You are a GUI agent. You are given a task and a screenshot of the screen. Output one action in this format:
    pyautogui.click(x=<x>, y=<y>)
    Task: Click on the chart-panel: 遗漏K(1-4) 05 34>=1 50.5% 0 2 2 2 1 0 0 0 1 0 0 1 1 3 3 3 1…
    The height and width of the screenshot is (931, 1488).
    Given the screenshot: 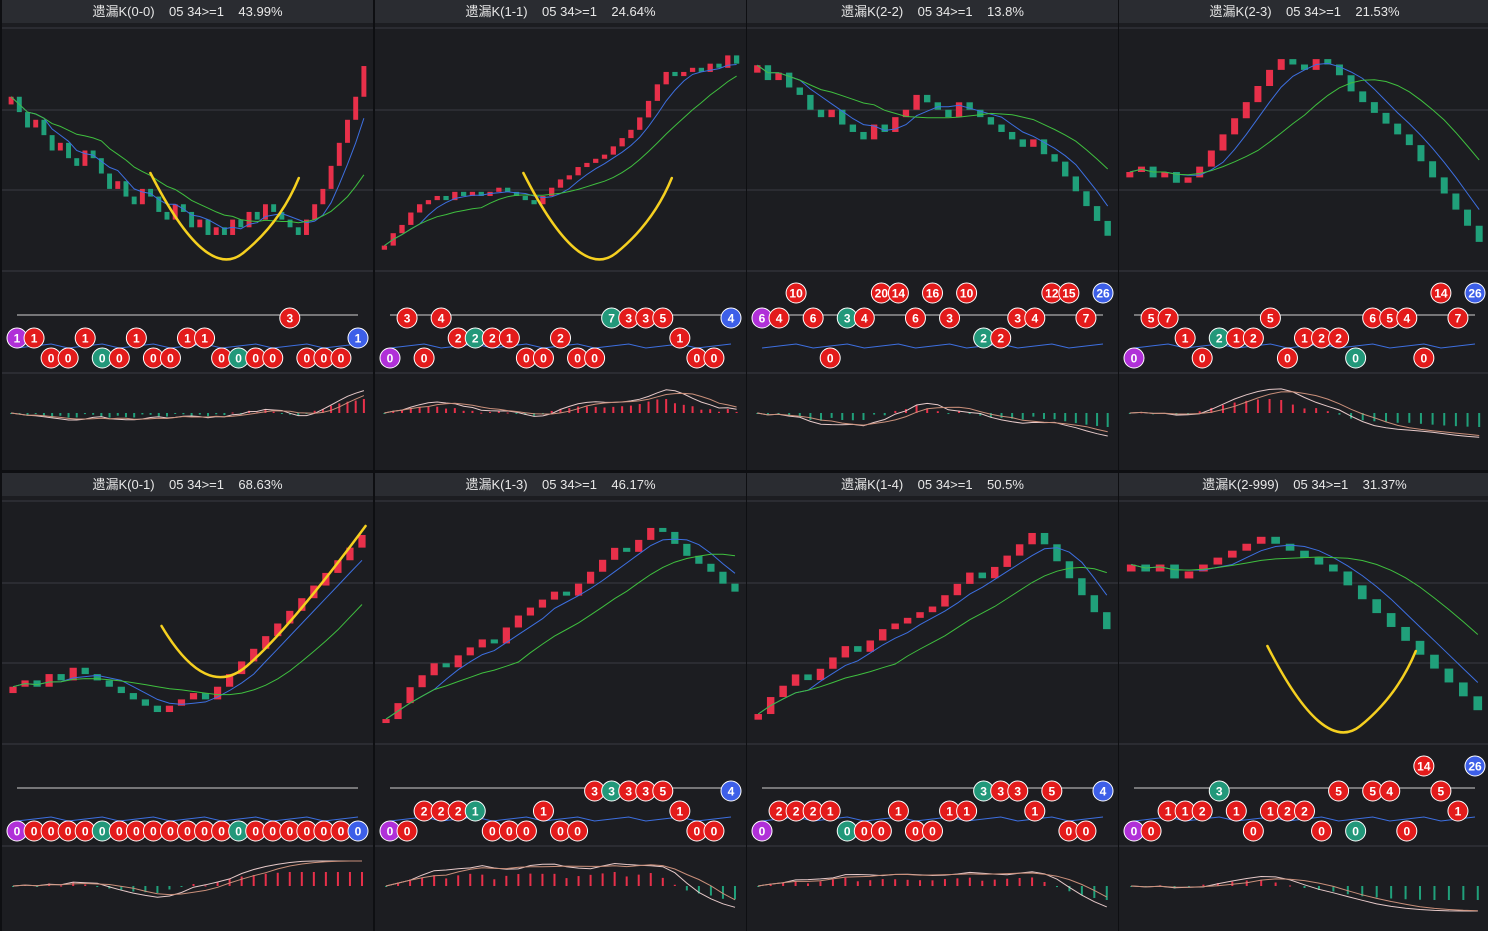 What is the action you would take?
    pyautogui.click(x=932, y=702)
    